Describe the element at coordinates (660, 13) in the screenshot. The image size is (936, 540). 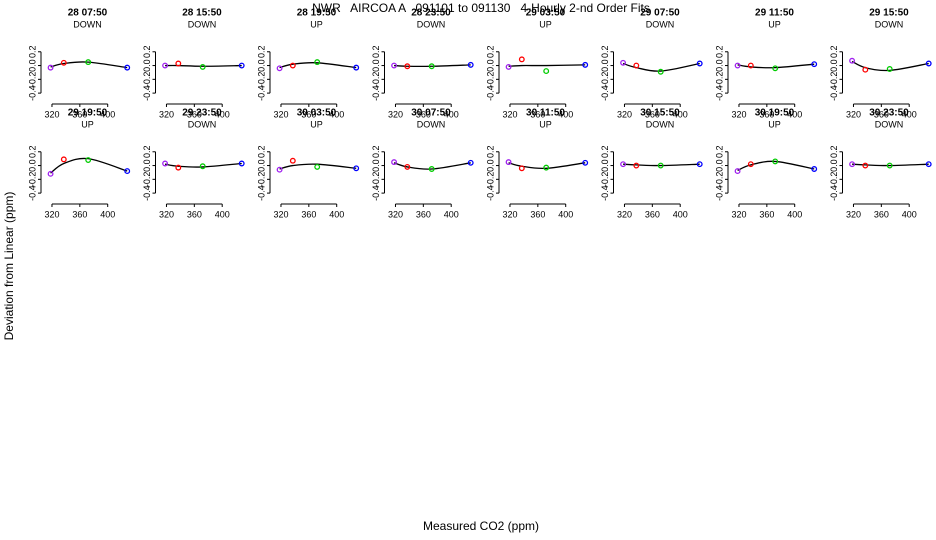
I see `panel-title: 29 07:50` at that location.